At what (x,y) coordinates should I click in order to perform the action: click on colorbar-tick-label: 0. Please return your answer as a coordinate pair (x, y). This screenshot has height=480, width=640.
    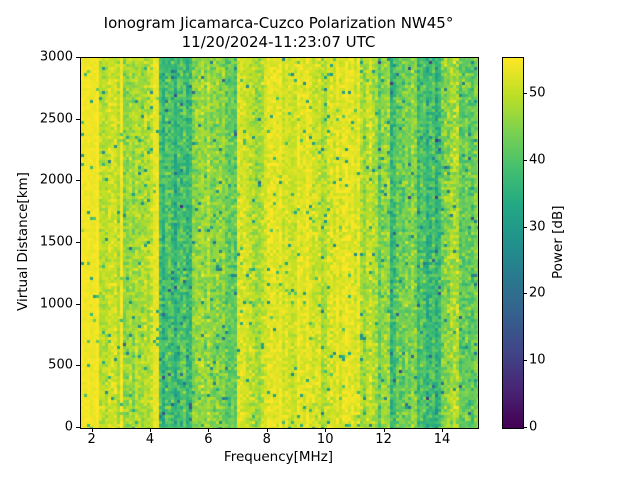
    Looking at the image, I should click on (533, 427).